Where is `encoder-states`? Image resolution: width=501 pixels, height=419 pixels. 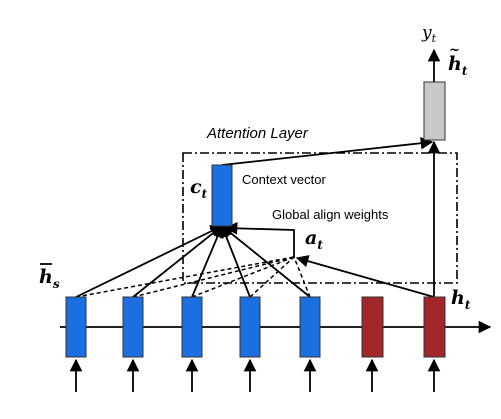 encoder-states is located at coordinates (193, 327).